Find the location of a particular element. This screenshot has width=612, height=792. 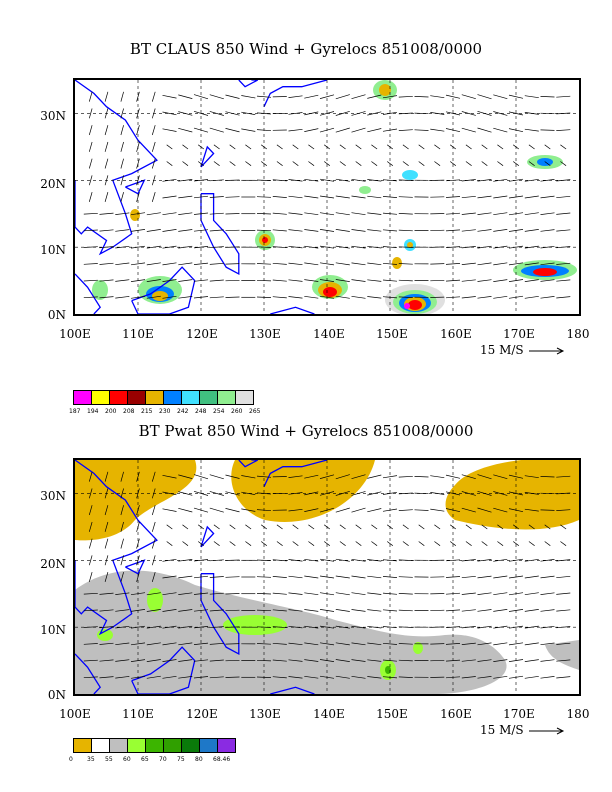

lat-label: 0N is located at coordinates (56, 315).